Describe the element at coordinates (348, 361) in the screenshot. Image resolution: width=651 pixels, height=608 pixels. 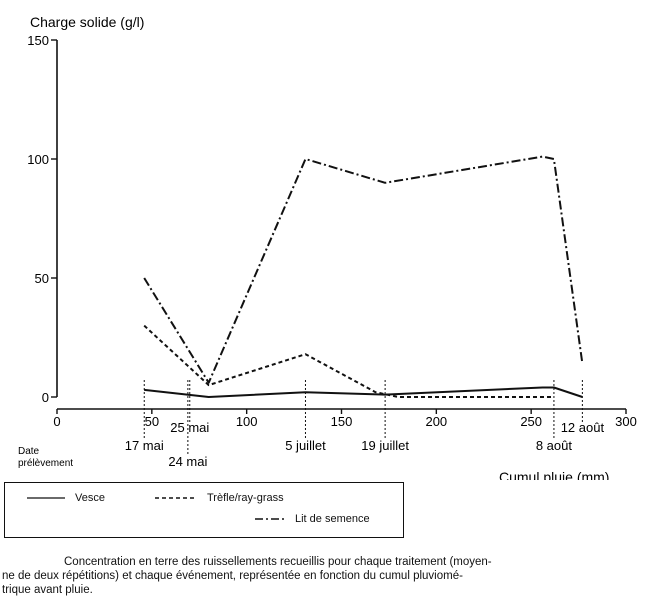
I see `series-line-dashed` at that location.